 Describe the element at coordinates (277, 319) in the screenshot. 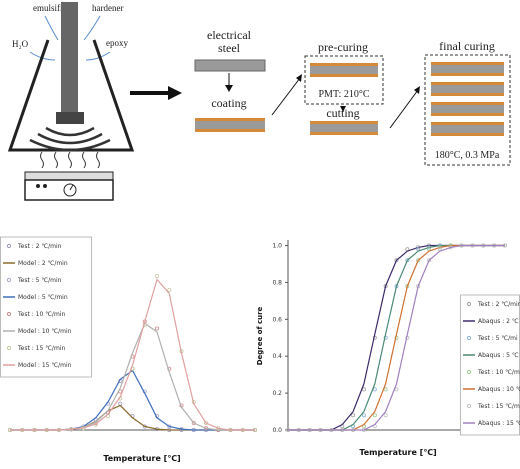

I see `y-tick-label: 0.6` at that location.